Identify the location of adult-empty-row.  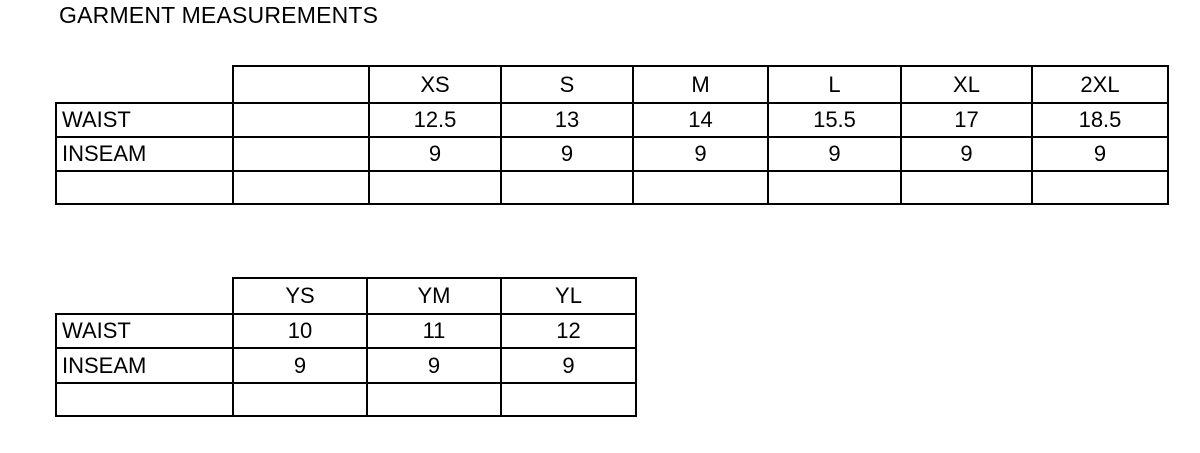
(612, 187).